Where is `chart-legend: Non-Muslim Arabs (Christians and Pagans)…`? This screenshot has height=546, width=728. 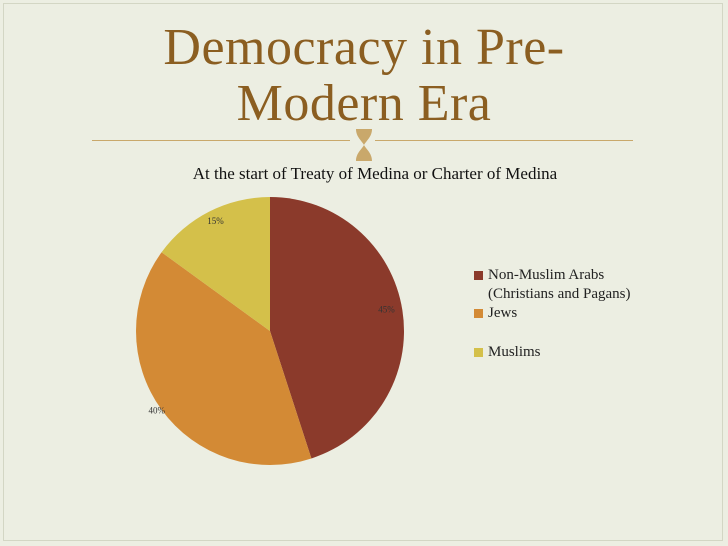 chart-legend: Non-Muslim Arabs (Christians and Pagans)… is located at coordinates (552, 314).